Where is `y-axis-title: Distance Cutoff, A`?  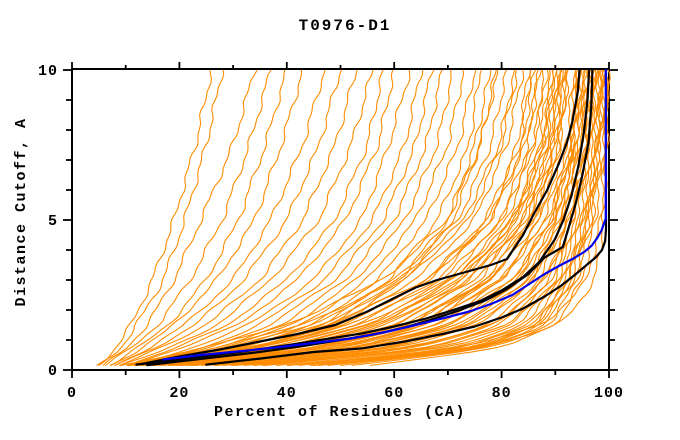
y-axis-title: Distance Cutoff, A is located at coordinates (21, 211).